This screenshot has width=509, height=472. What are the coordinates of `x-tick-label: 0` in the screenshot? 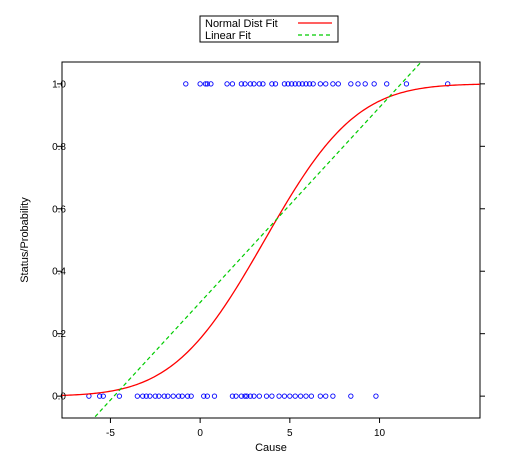 It's located at (200, 433).